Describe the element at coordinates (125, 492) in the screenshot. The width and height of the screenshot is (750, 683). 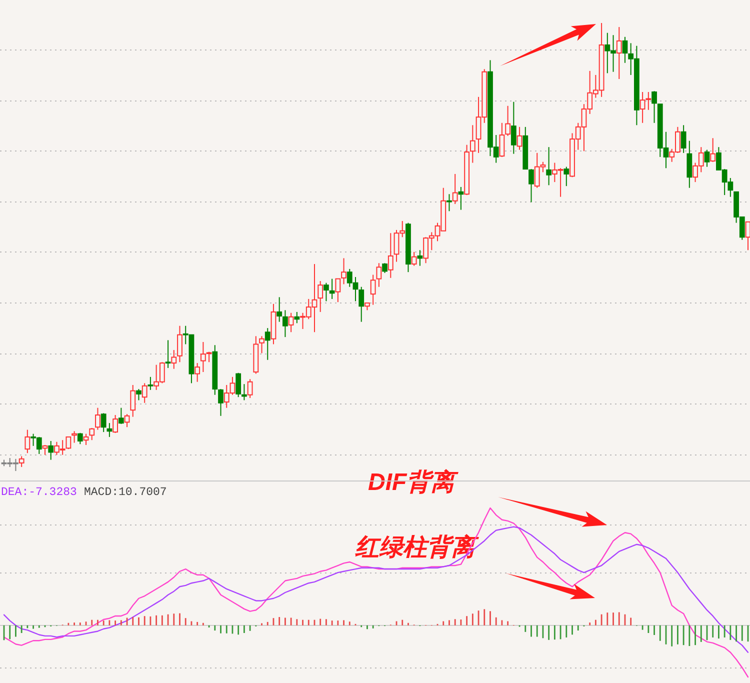
I see `text: MACD:10.7007` at that location.